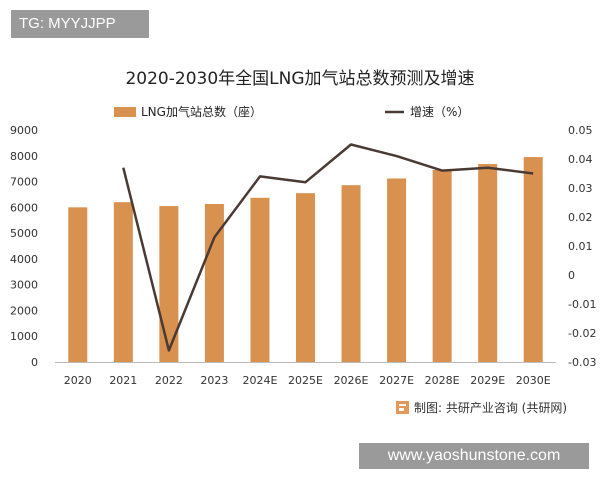 The image size is (600, 480). Describe the element at coordinates (169, 284) in the screenshot. I see `bar-2022` at that location.